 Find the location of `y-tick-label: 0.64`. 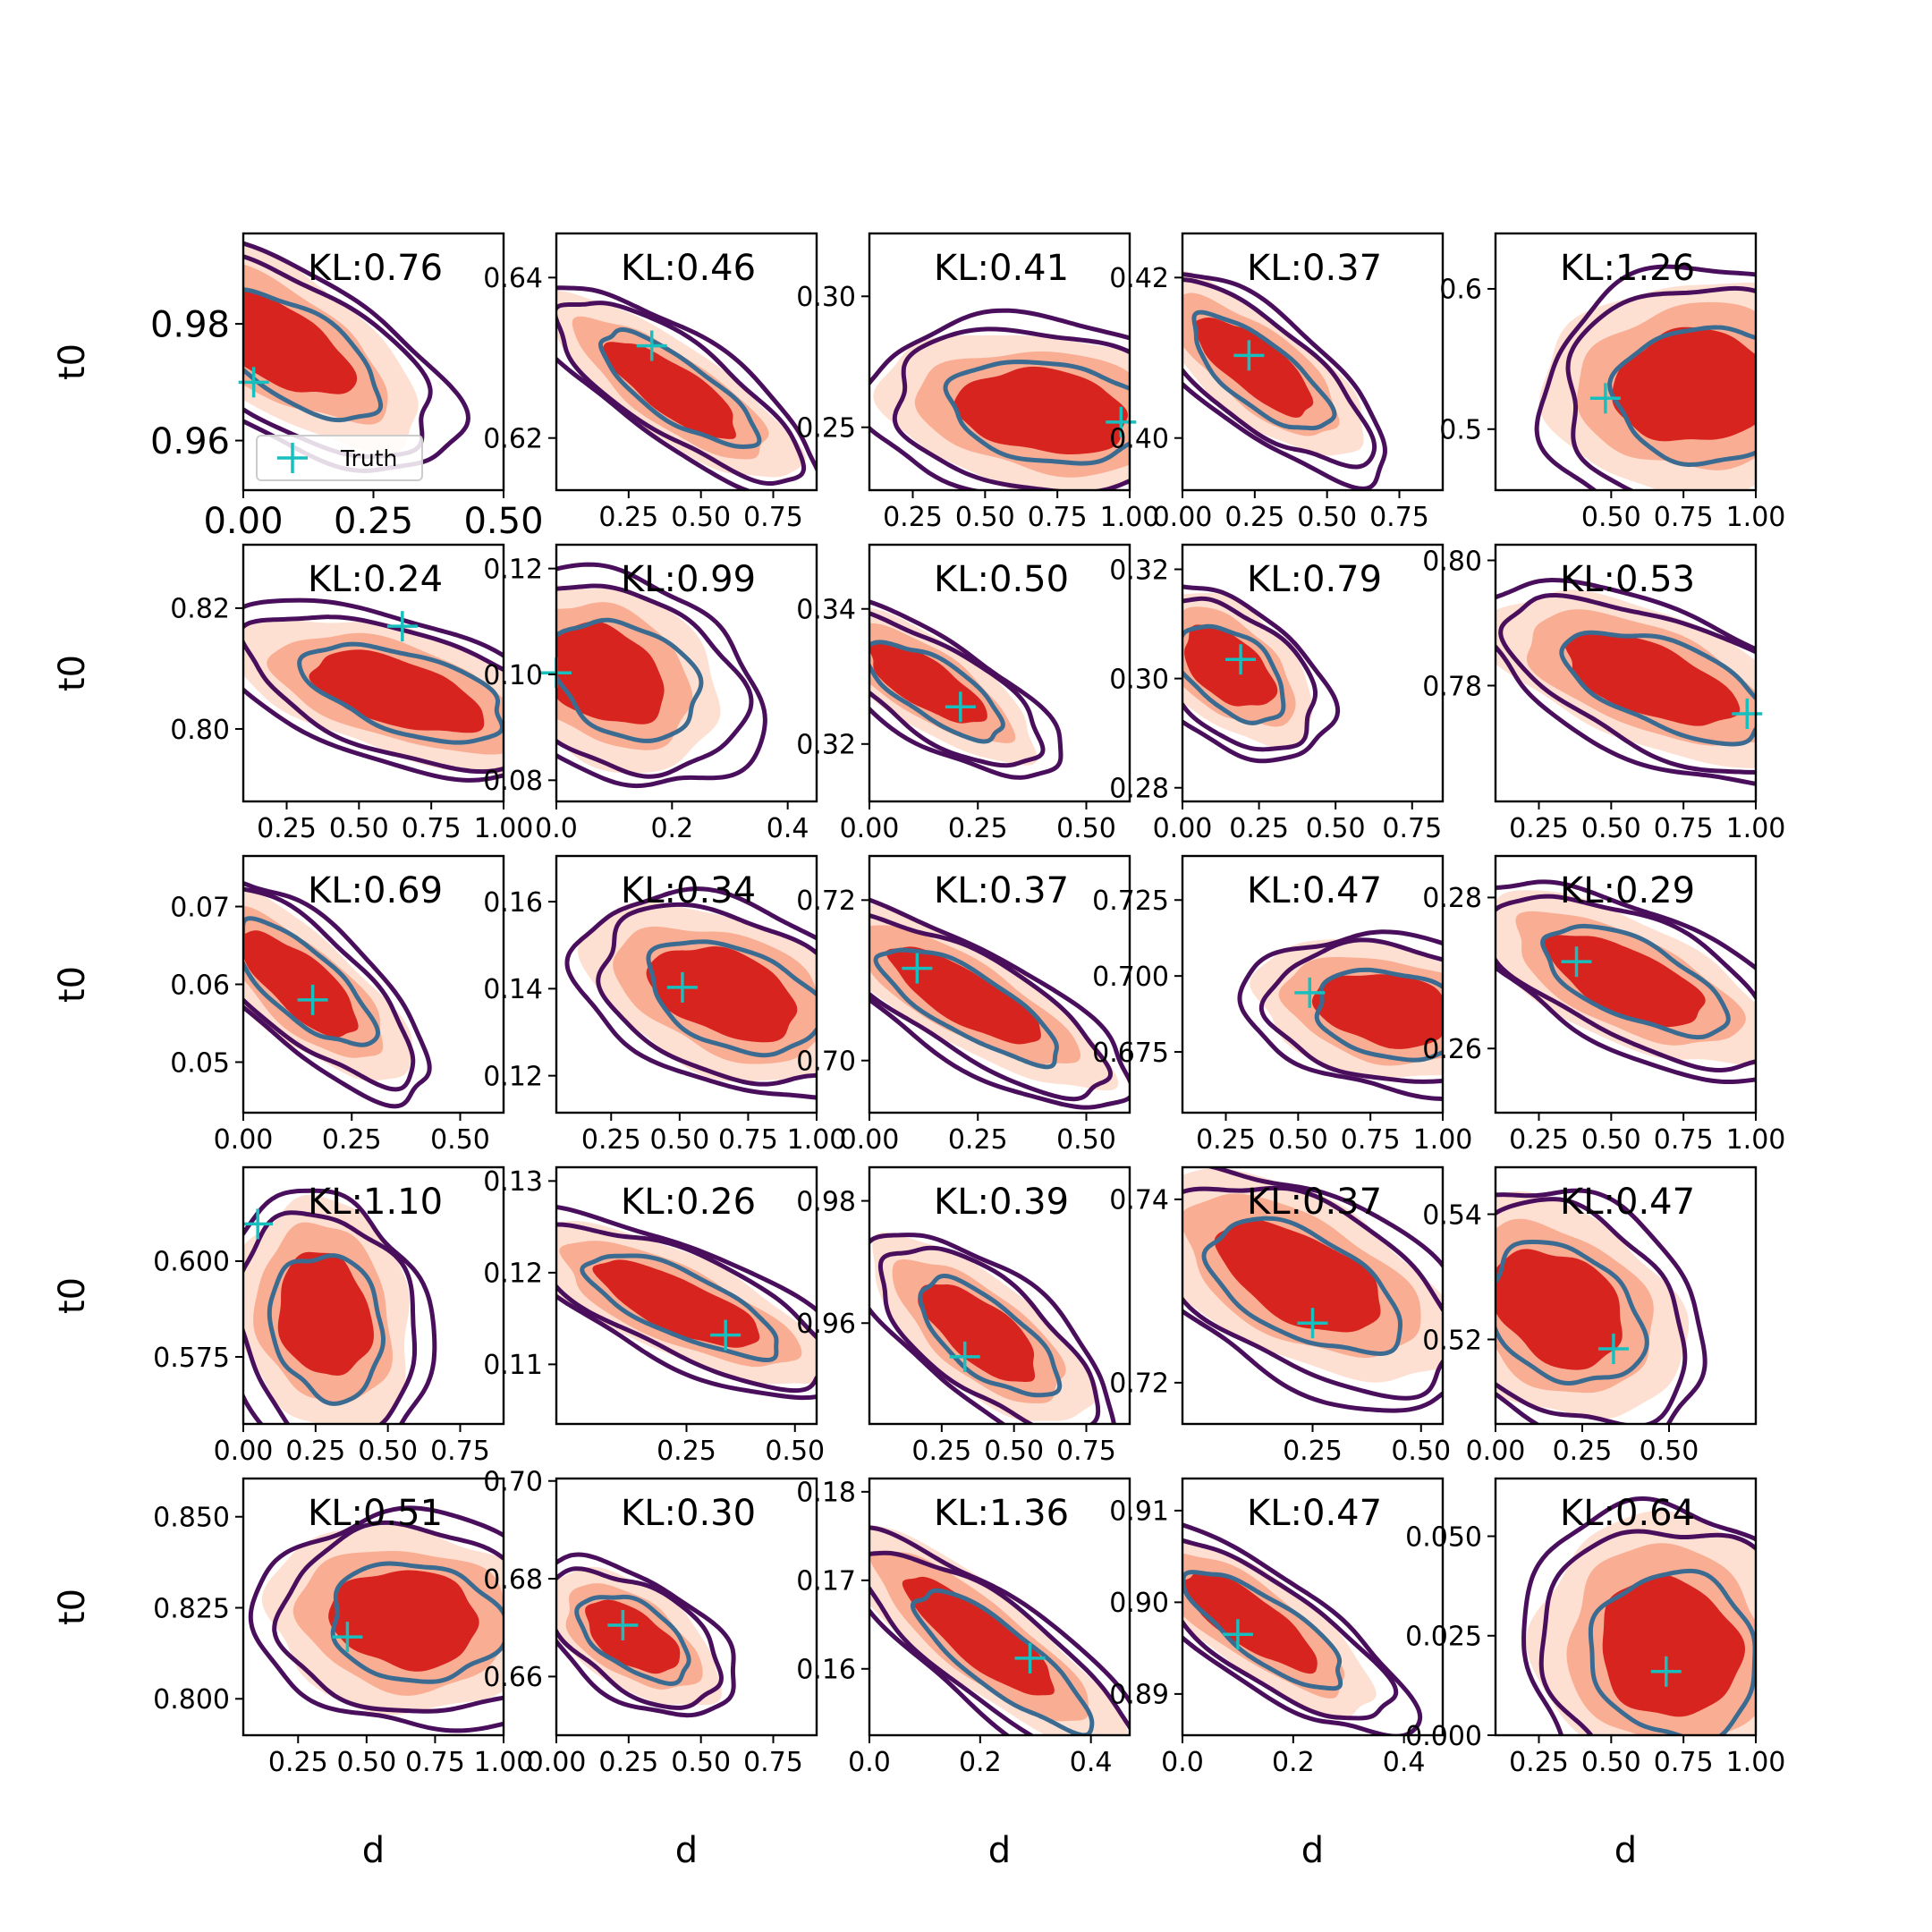

y-tick-label: 0.64 is located at coordinates (513, 278).